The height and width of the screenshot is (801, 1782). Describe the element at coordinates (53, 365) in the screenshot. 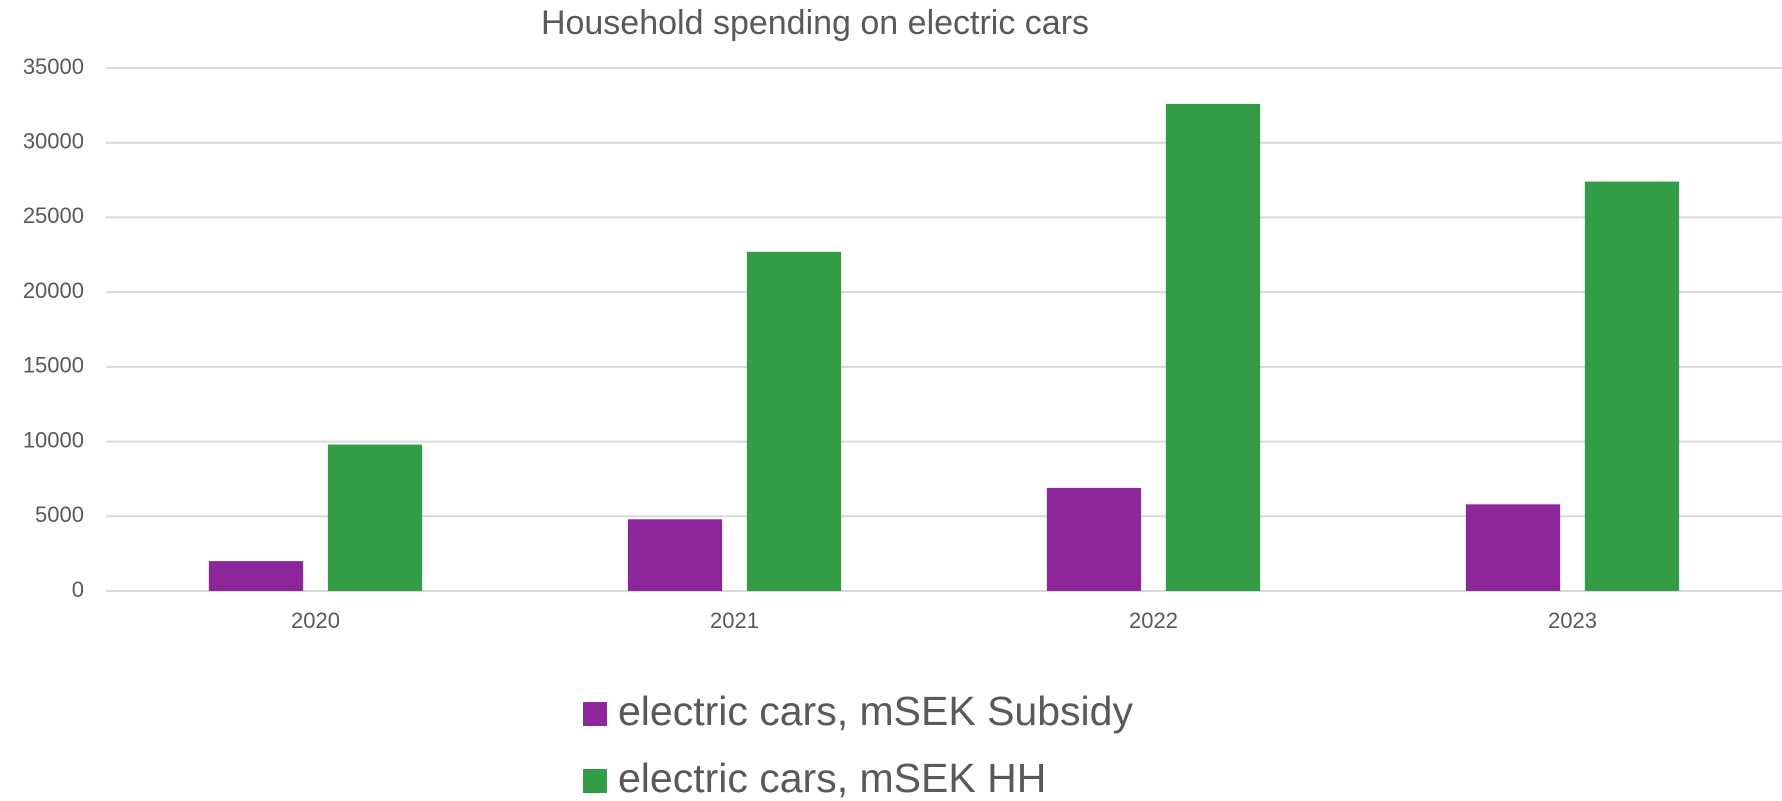

I see `y-tick-label: 15000` at that location.